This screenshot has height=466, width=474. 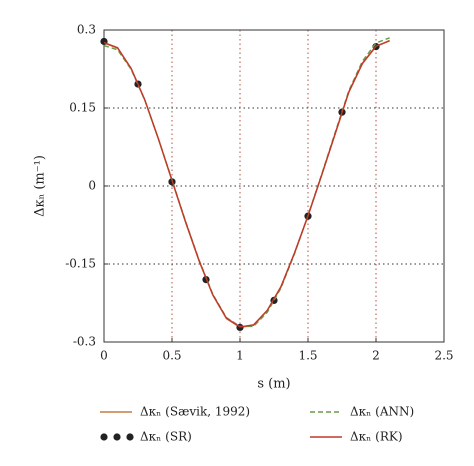 I want to click on y-tick-label: 0, so click(x=92, y=186).